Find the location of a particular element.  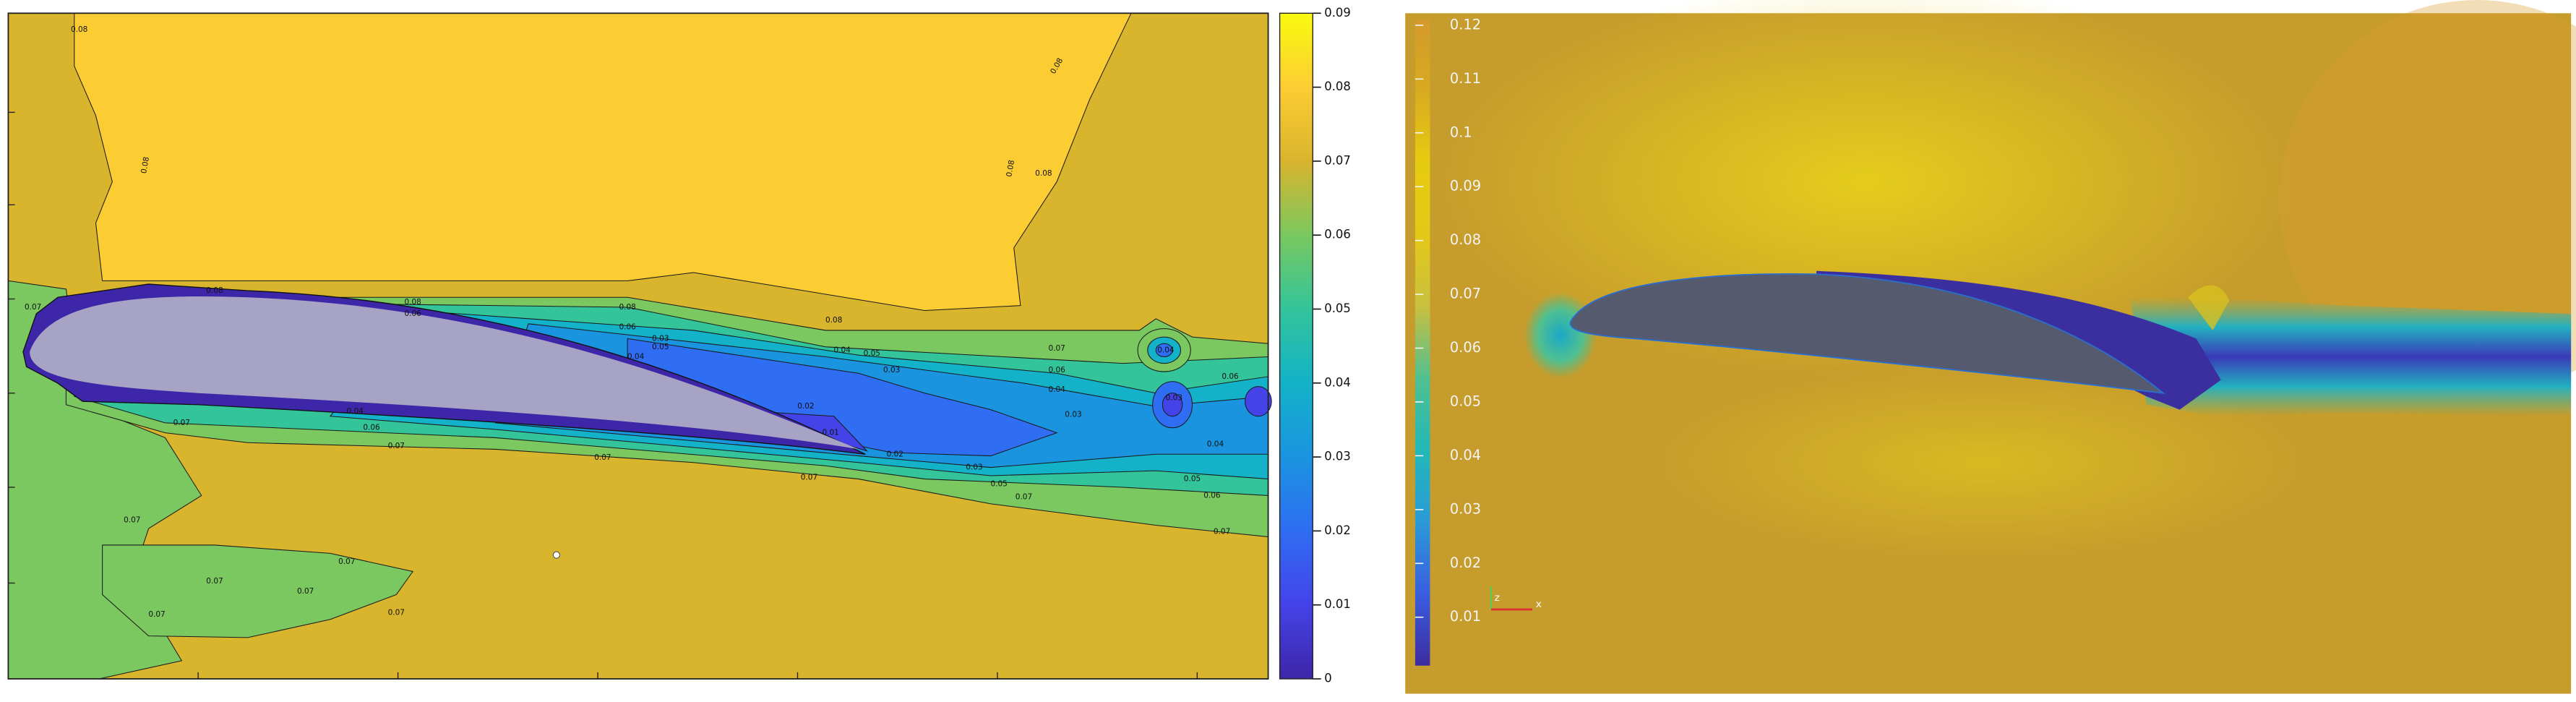

colorbar-tick-label: 0.12 is located at coordinates (1466, 24).